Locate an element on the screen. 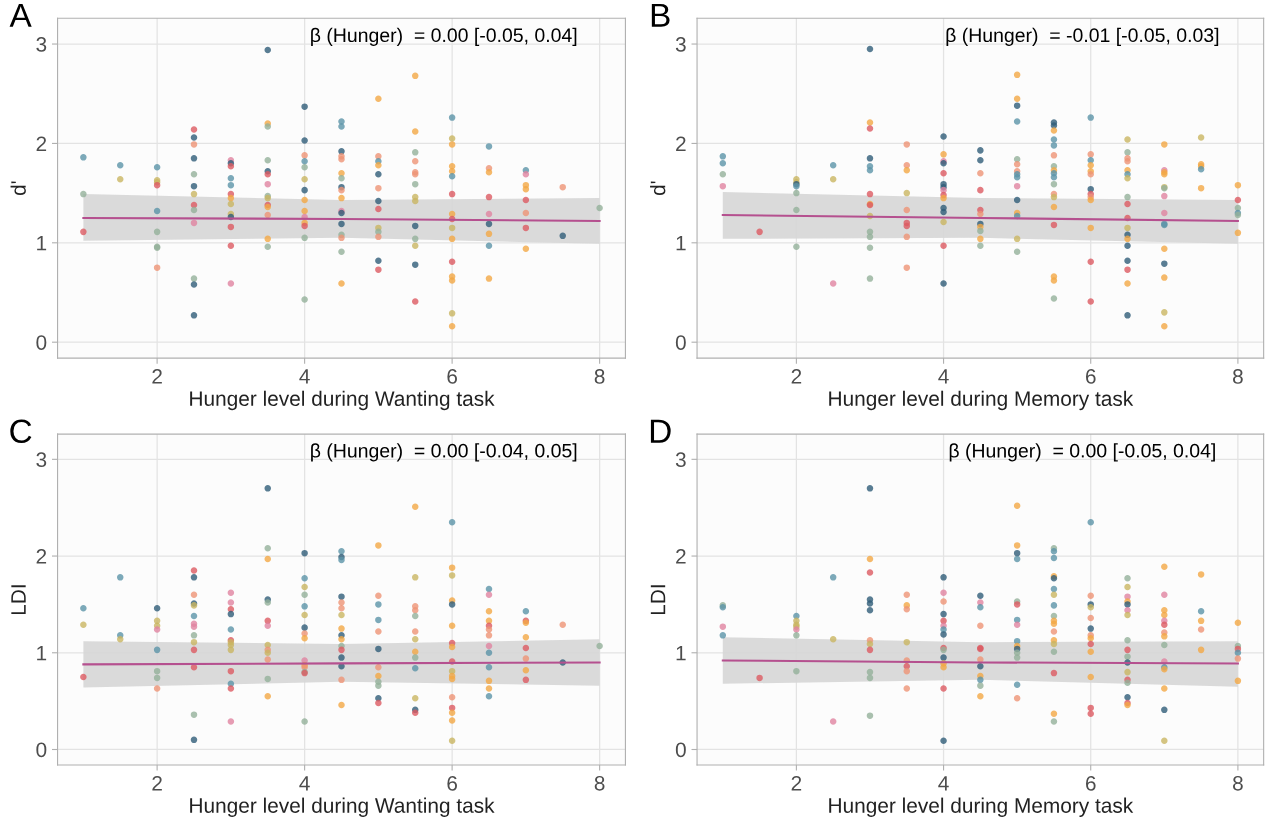 Image resolution: width=1279 pixels, height=827 pixels. chart-title: D is located at coordinates (660, 431).